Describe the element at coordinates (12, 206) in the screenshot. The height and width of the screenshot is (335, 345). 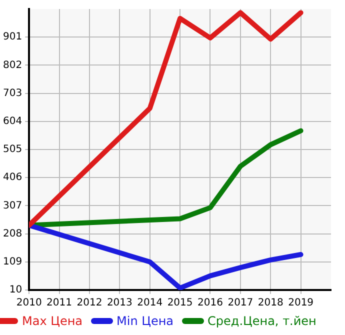
I see `y-tick-label: 307` at that location.